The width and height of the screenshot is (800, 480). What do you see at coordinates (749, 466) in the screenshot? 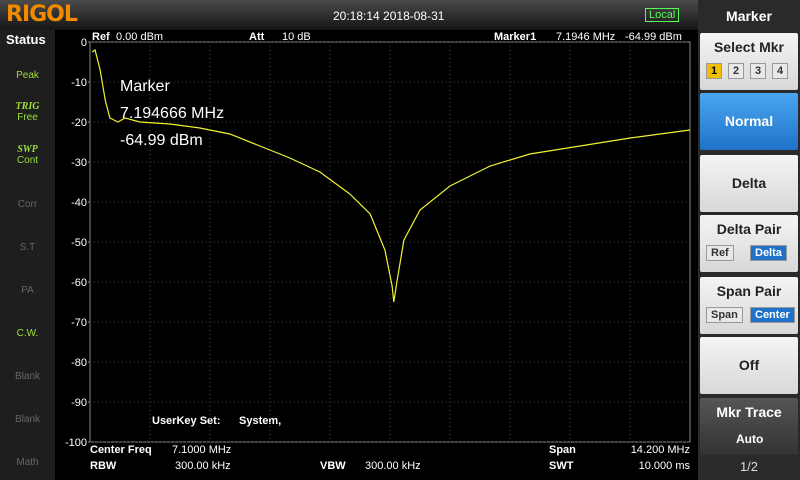
I see `page-indicator: 1/2` at bounding box center [749, 466].